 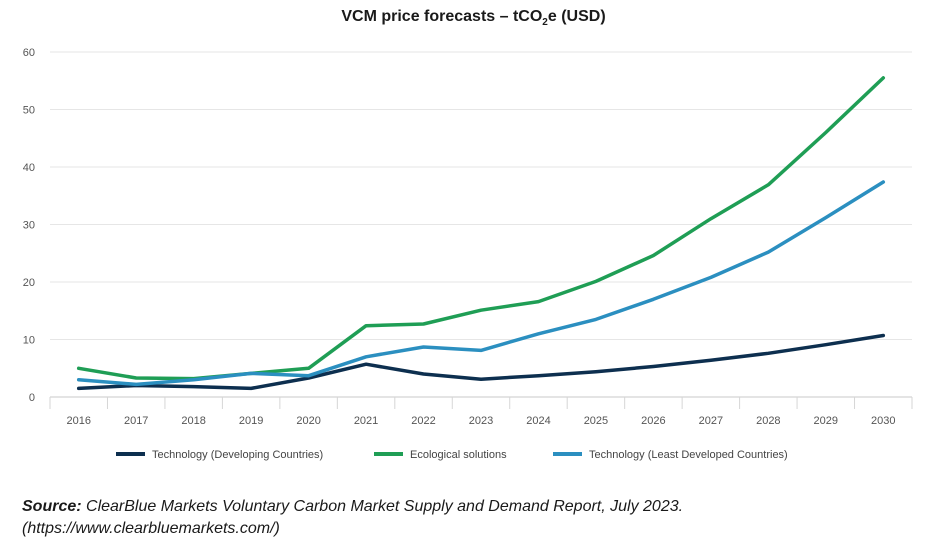 What do you see at coordinates (32, 398) in the screenshot?
I see `y-tick-label: 0` at bounding box center [32, 398].